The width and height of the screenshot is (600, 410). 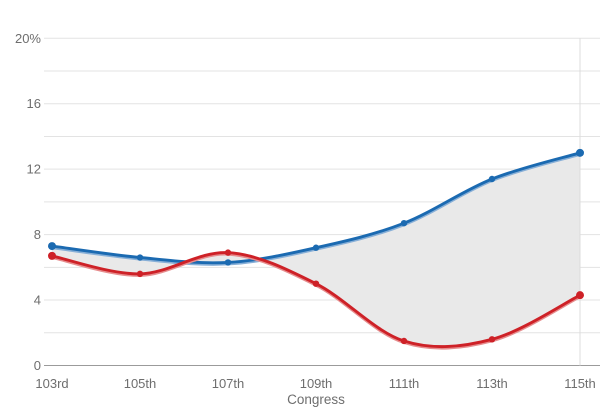 I want to click on x-tick-label: 103rd, so click(x=51, y=383).